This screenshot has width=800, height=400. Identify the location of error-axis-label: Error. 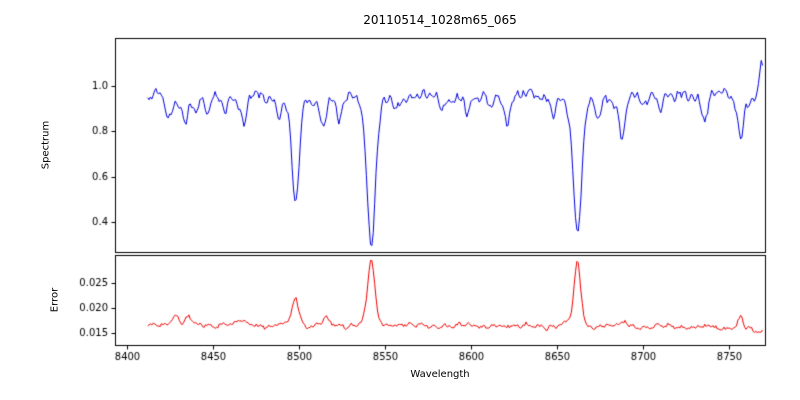
(55, 300).